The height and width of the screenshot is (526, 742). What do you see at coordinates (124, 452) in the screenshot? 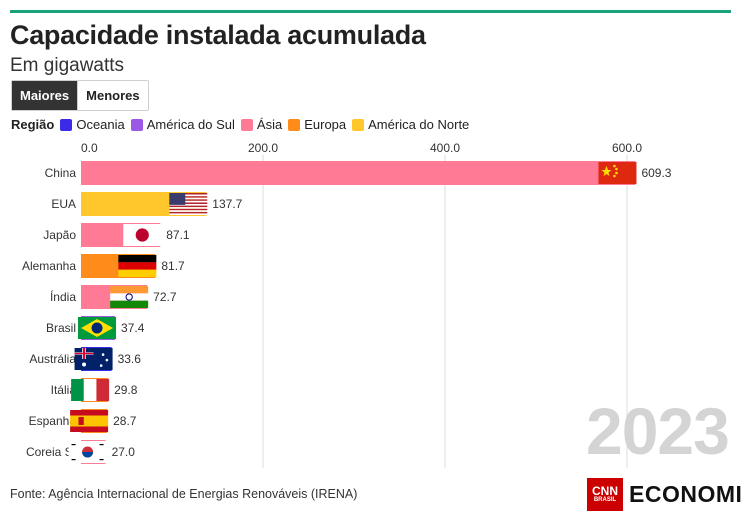
I see `bar-value-label: 27.0` at bounding box center [124, 452].